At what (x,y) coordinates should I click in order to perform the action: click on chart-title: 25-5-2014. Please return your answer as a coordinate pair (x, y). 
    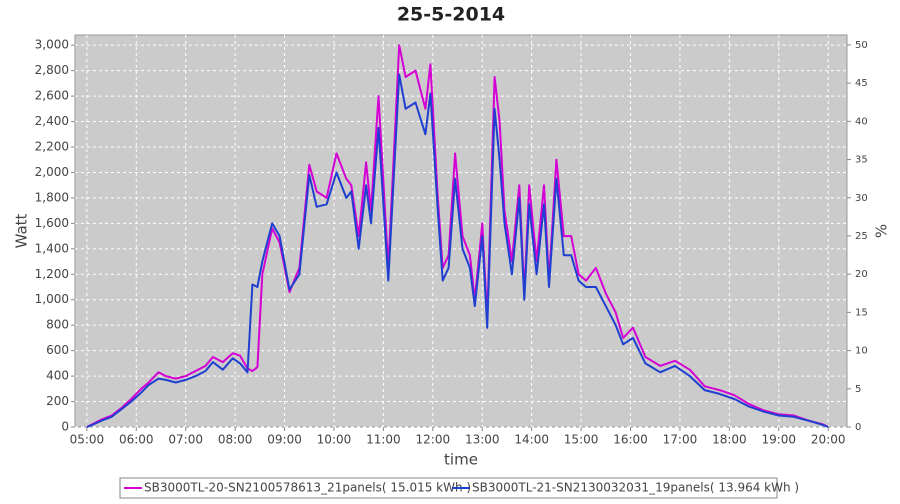
    Looking at the image, I should click on (451, 15).